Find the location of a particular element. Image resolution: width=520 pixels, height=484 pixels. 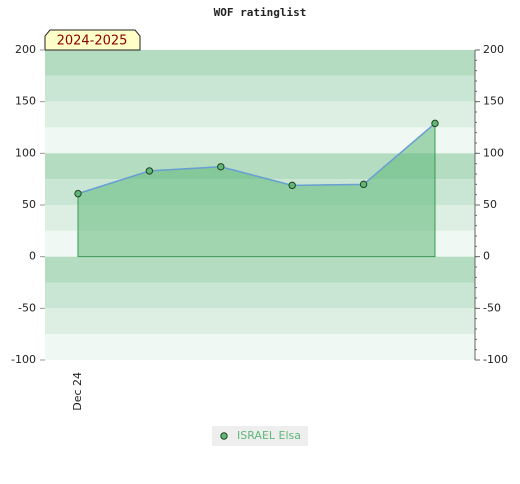

y2-tick-label: 50 is located at coordinates (490, 204).